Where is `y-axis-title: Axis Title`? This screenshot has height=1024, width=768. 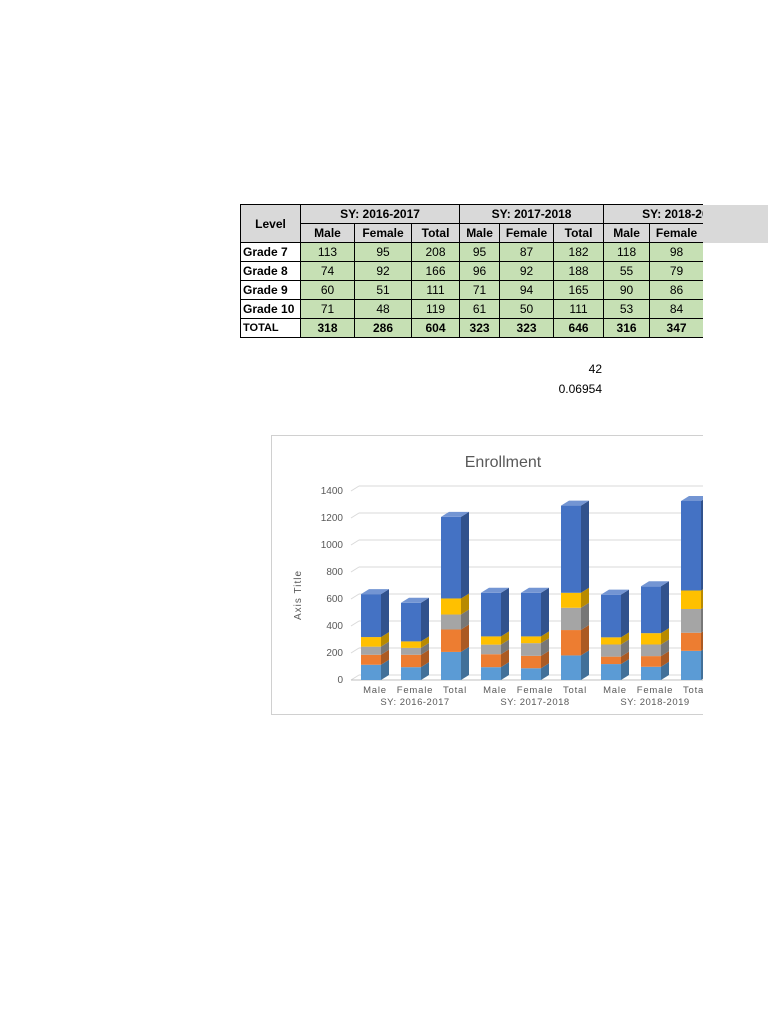 y-axis-title: Axis Title is located at coordinates (298, 595).